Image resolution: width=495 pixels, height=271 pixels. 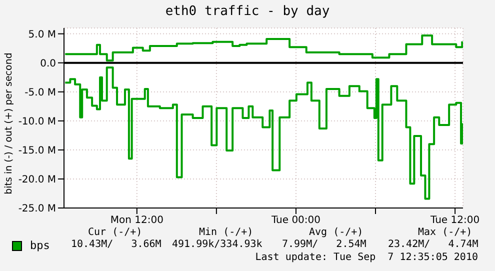 I want to click on chart-title: eth0 traffic - by day, so click(x=247, y=11).